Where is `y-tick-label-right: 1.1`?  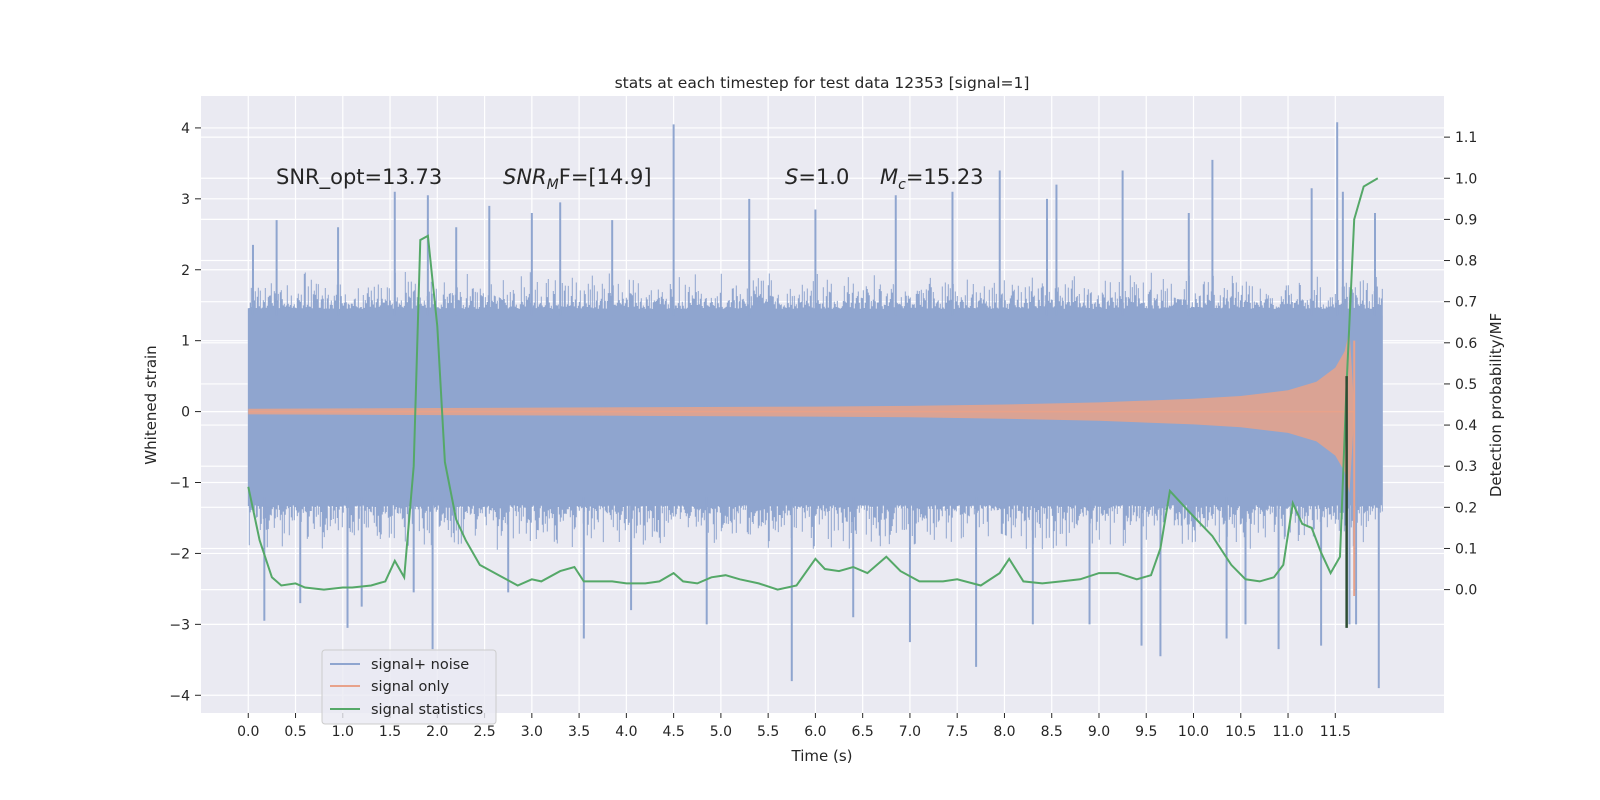
y-tick-label-right: 1.1 is located at coordinates (1466, 138).